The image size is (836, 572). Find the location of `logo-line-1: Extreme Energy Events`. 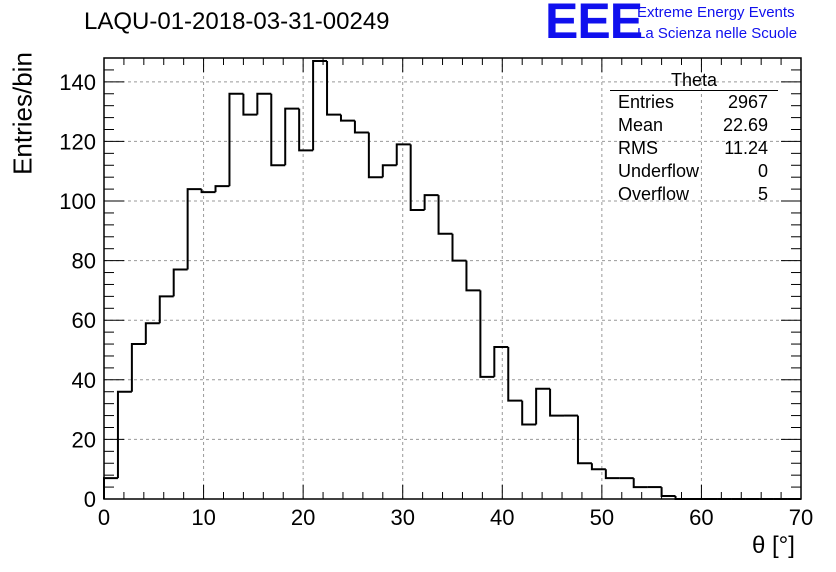

logo-line-1: Extreme Energy Events is located at coordinates (716, 12).